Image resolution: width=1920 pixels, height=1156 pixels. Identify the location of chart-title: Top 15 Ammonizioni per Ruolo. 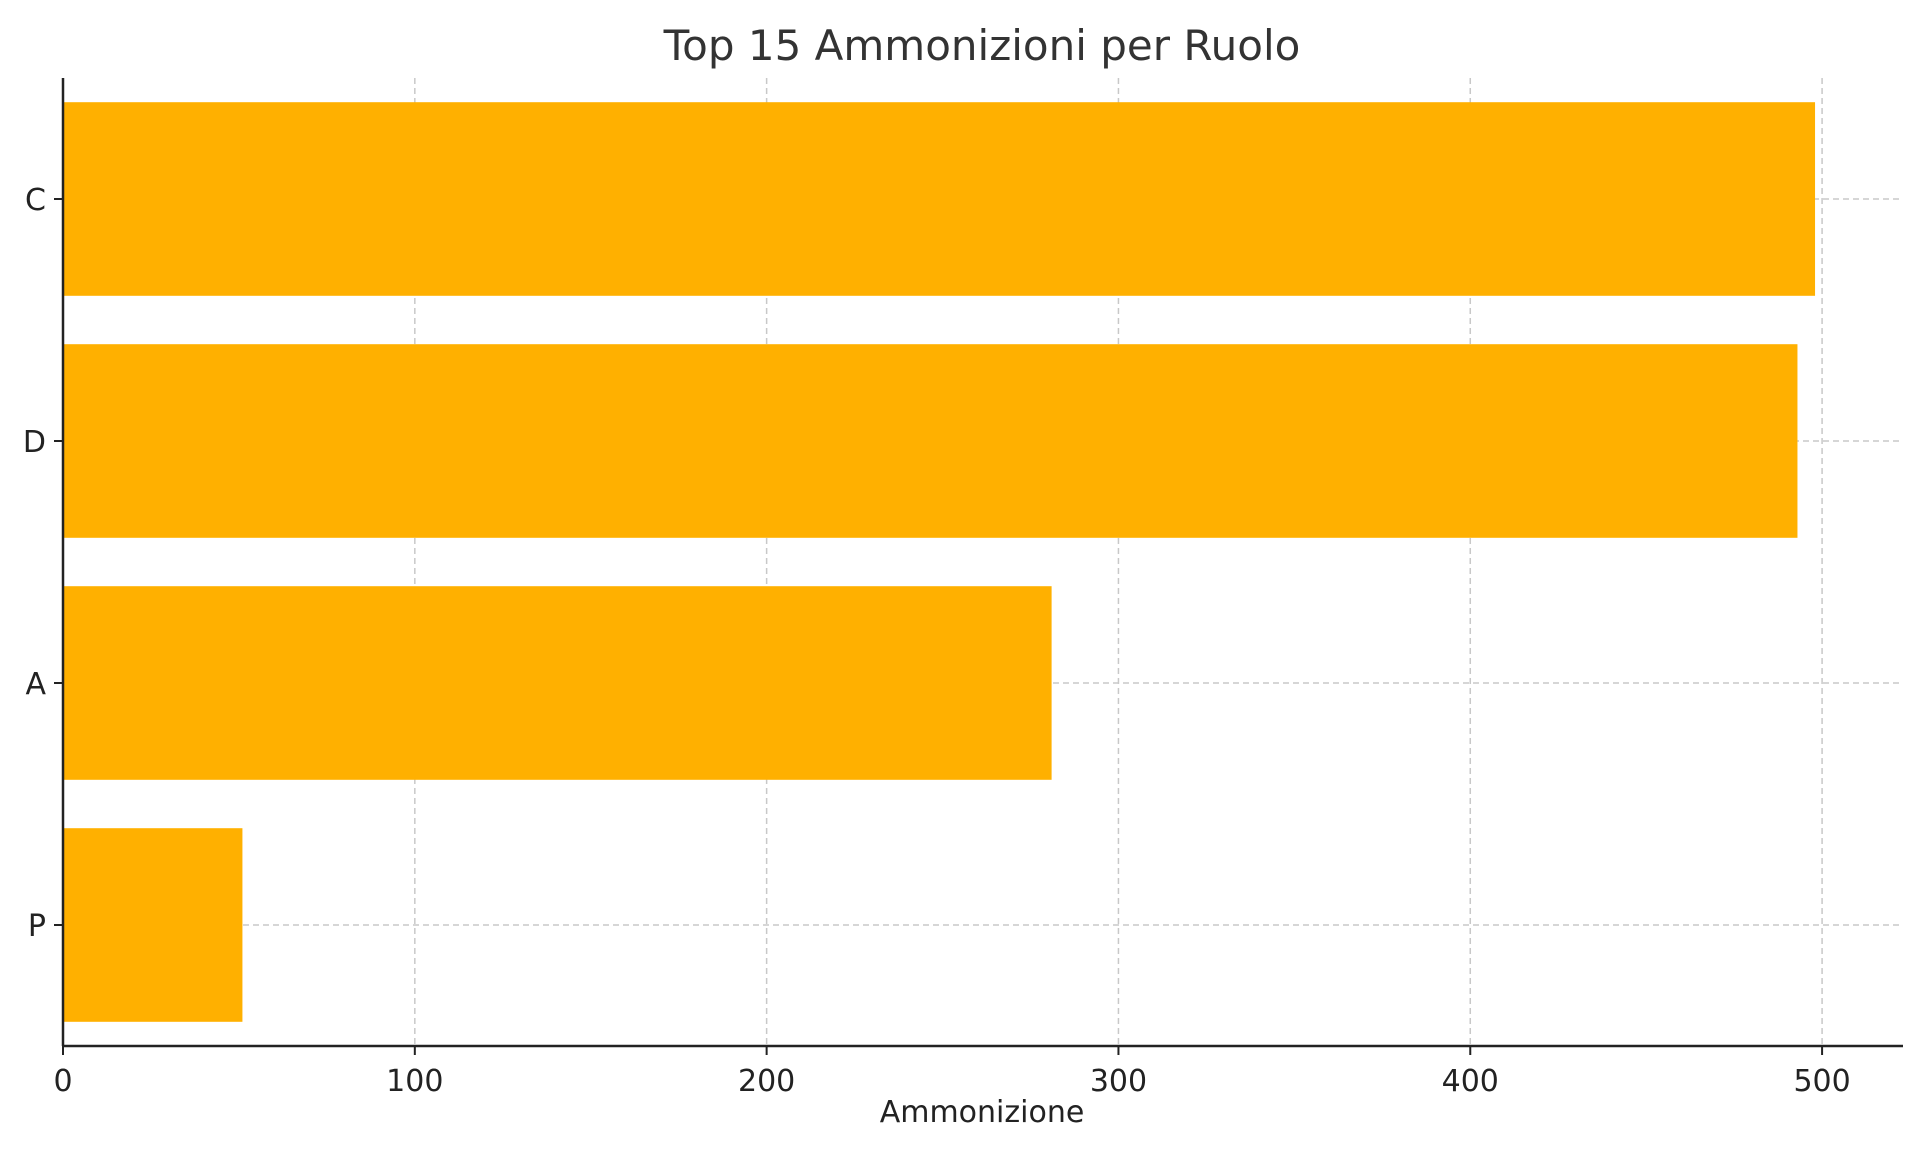
(982, 45).